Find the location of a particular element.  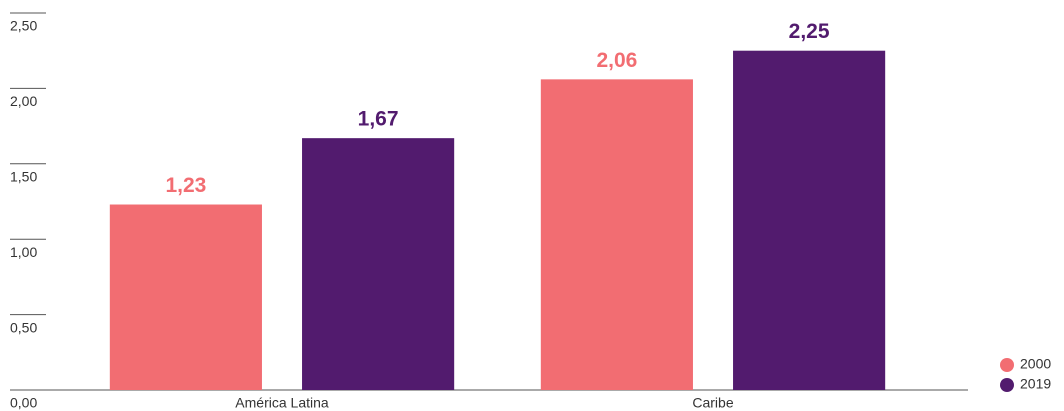

x-tick-label: América Latina is located at coordinates (282, 403).